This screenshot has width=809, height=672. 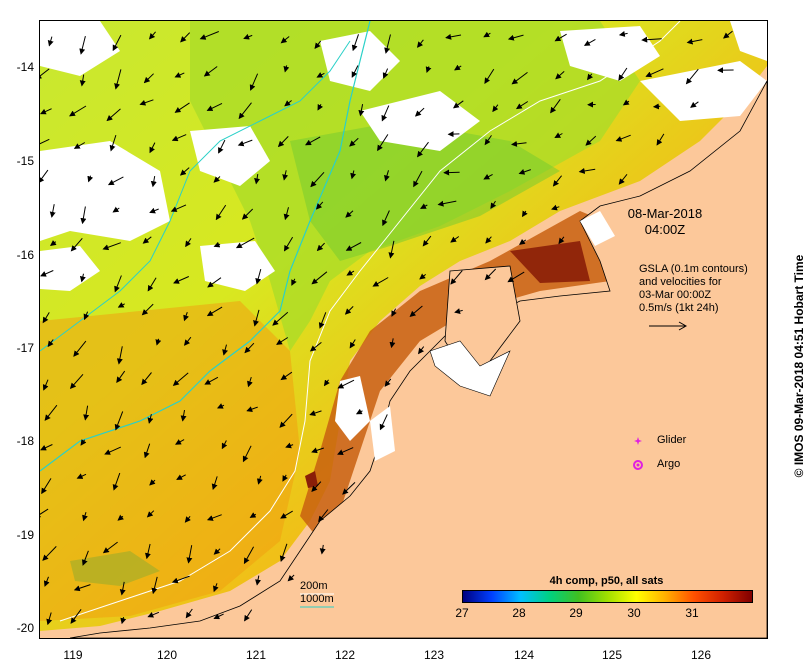 I want to click on contour-key-1000m-label: 1000m, so click(x=317, y=599).